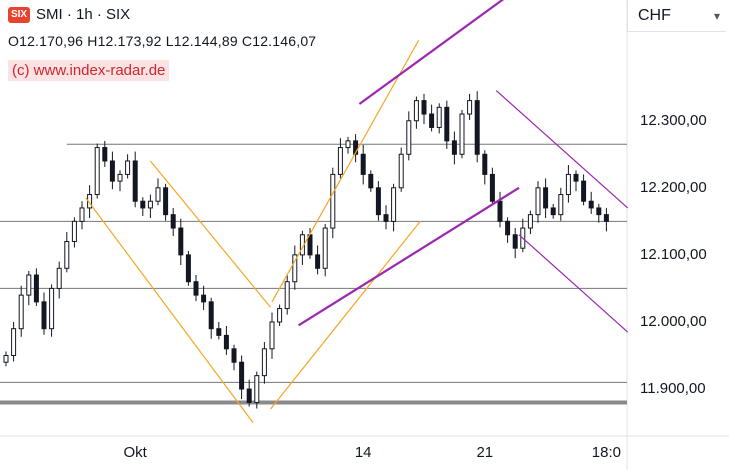 This screenshot has height=470, width=729. Describe the element at coordinates (345, 315) in the screenshot. I see `up-channel-lower` at that location.